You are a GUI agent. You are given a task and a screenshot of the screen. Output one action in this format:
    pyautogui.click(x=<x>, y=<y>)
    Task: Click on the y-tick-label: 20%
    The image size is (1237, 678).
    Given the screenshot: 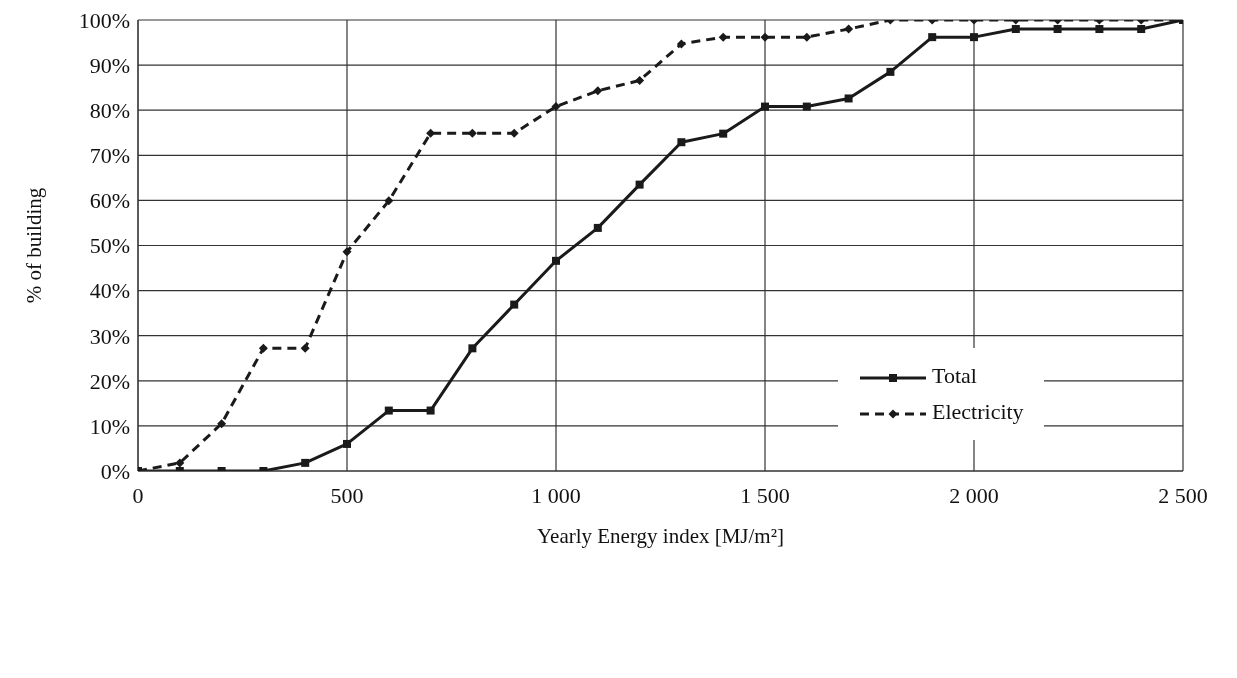 What is the action you would take?
    pyautogui.click(x=109, y=381)
    